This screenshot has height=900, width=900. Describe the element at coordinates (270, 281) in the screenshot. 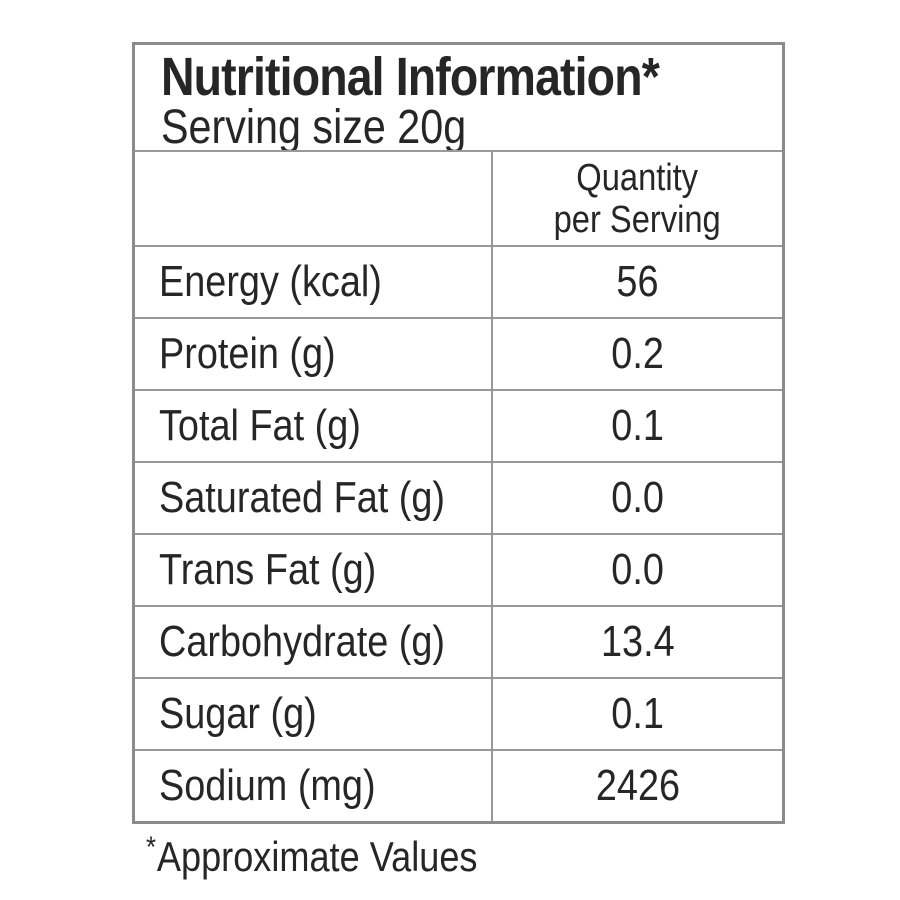

I see `row-label: Energy (kcal)` at that location.